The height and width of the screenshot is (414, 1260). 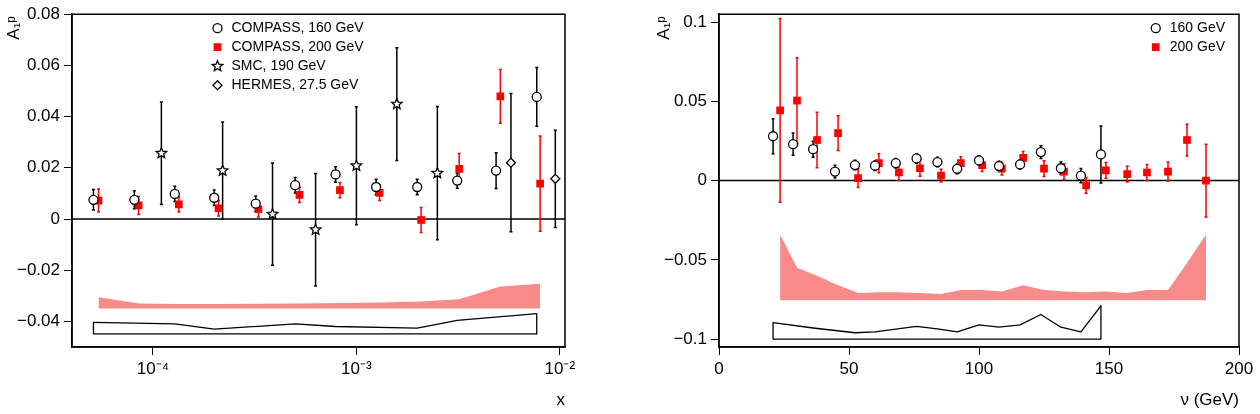 I want to click on y-tick-label: 0.04, so click(x=43, y=116).